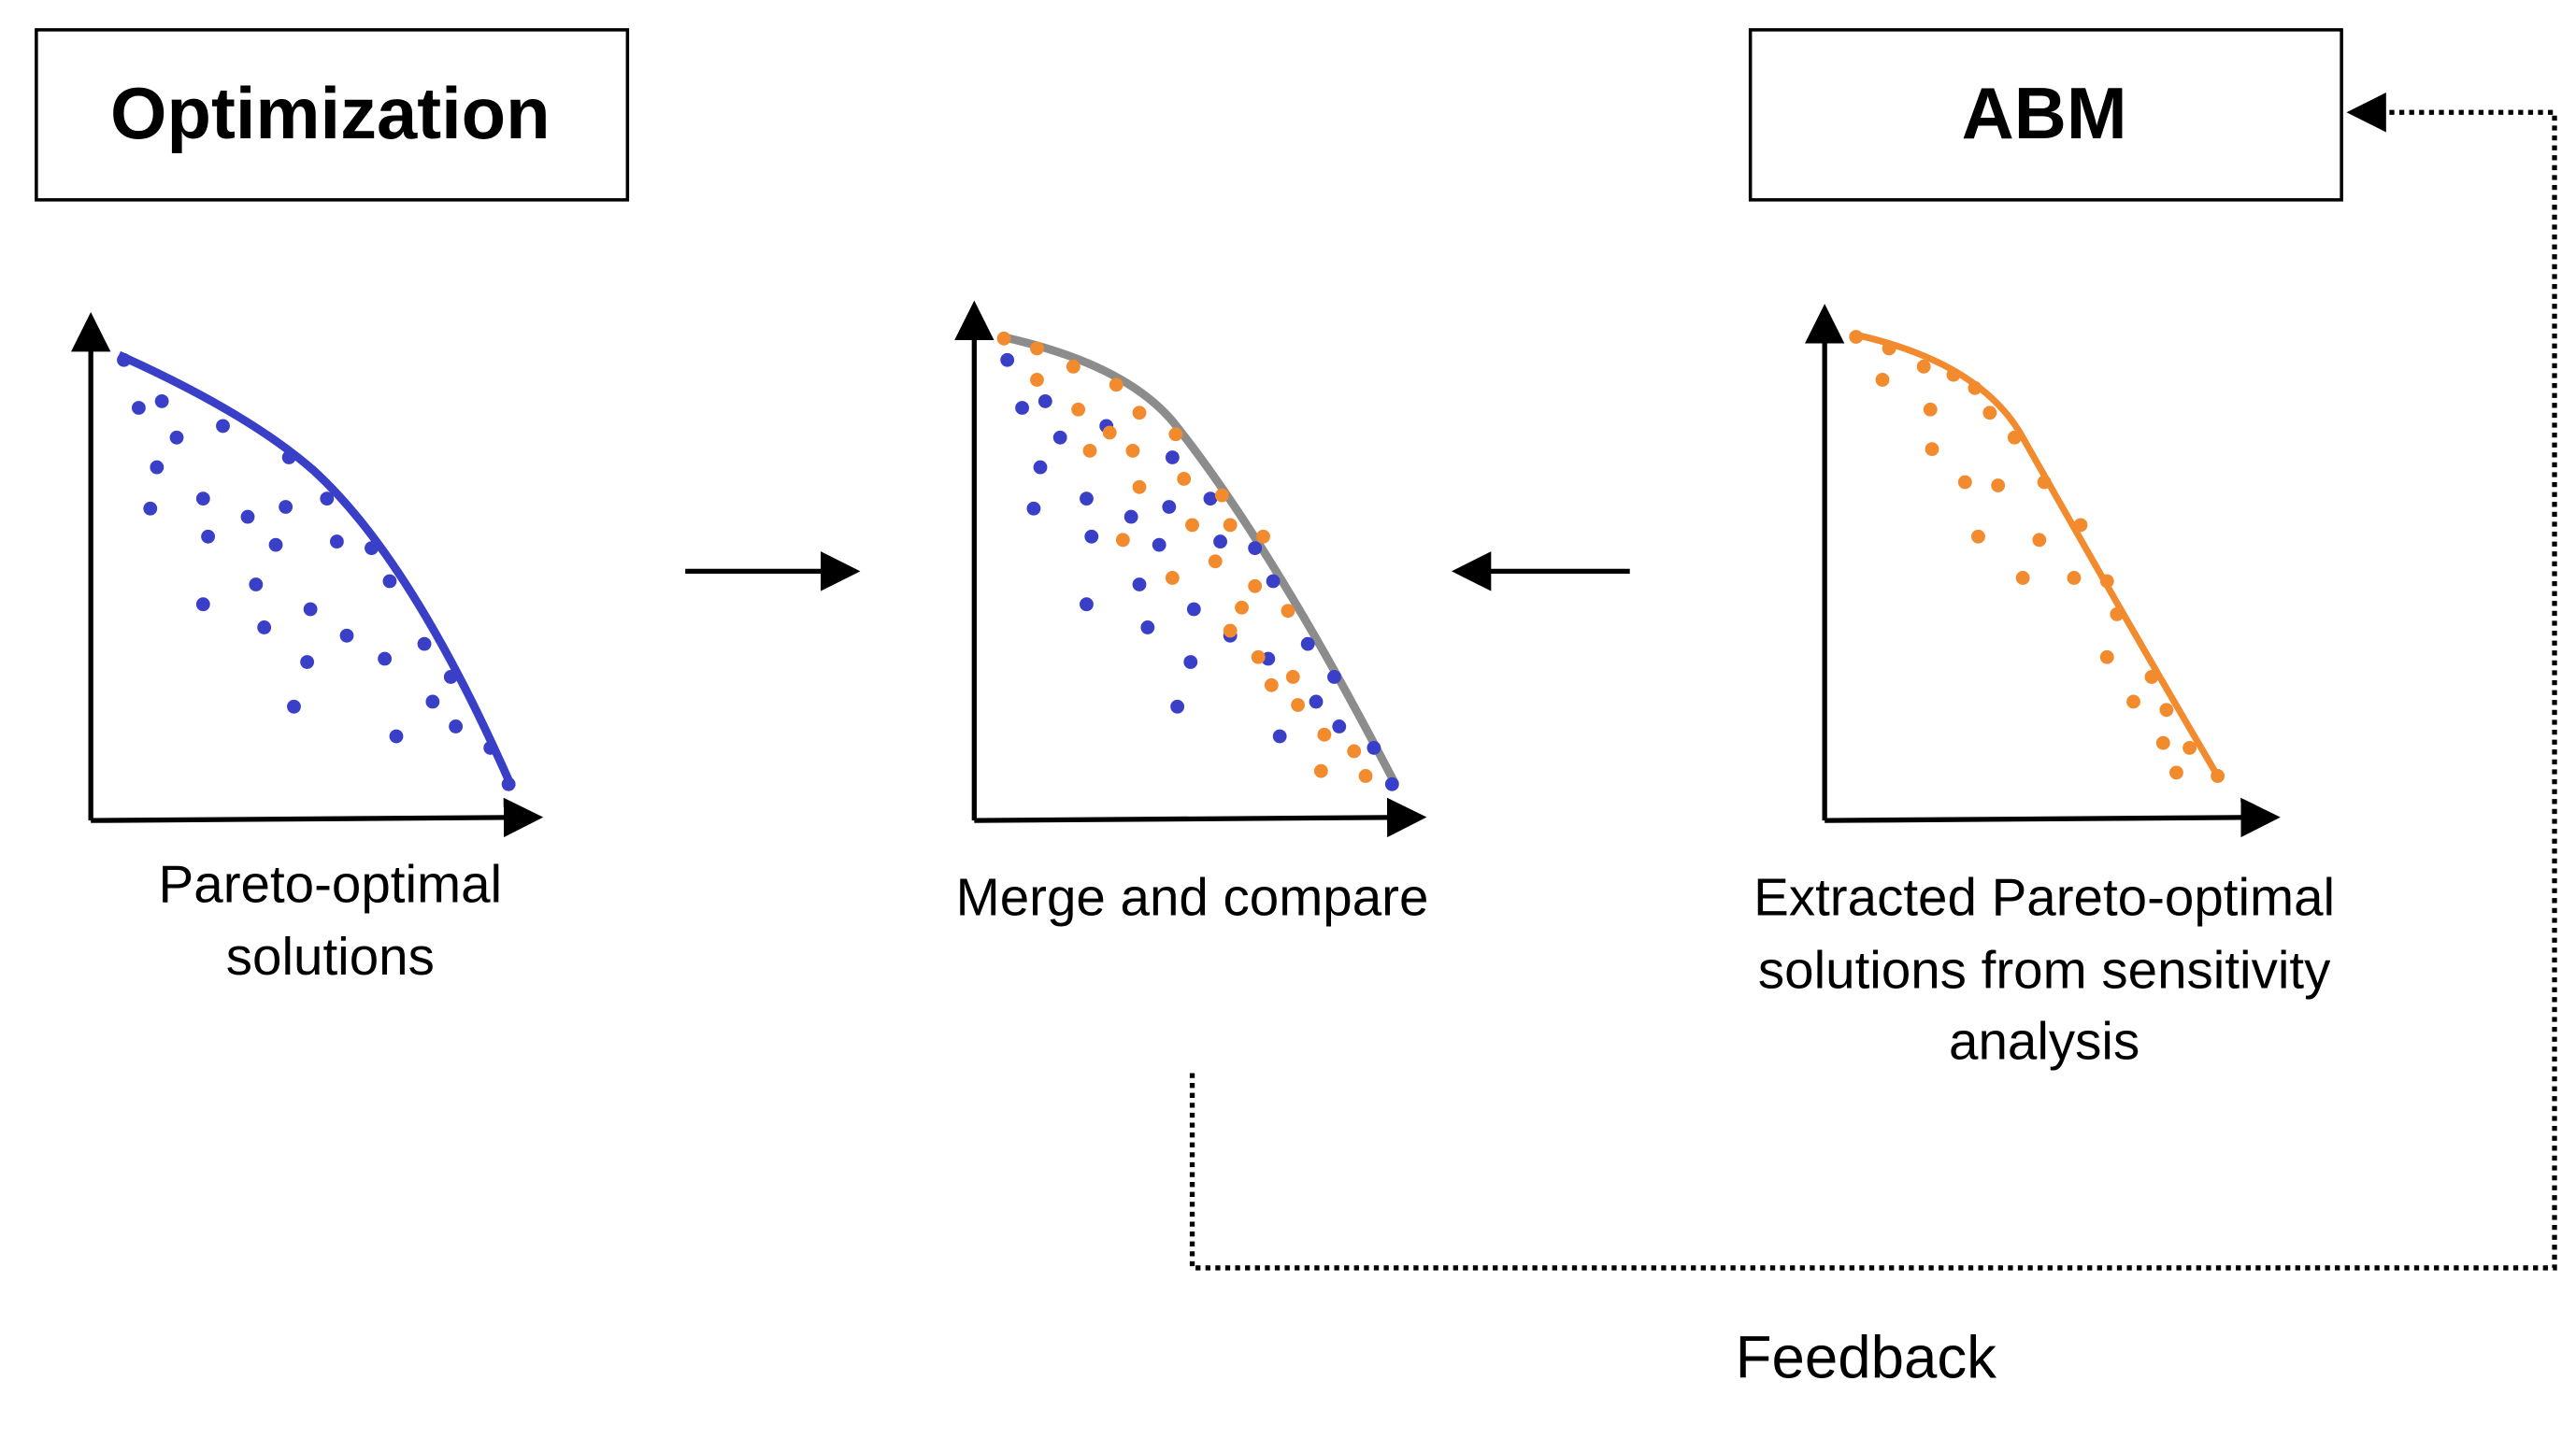  What do you see at coordinates (331, 885) in the screenshot?
I see `caption: Pareto-optimal` at bounding box center [331, 885].